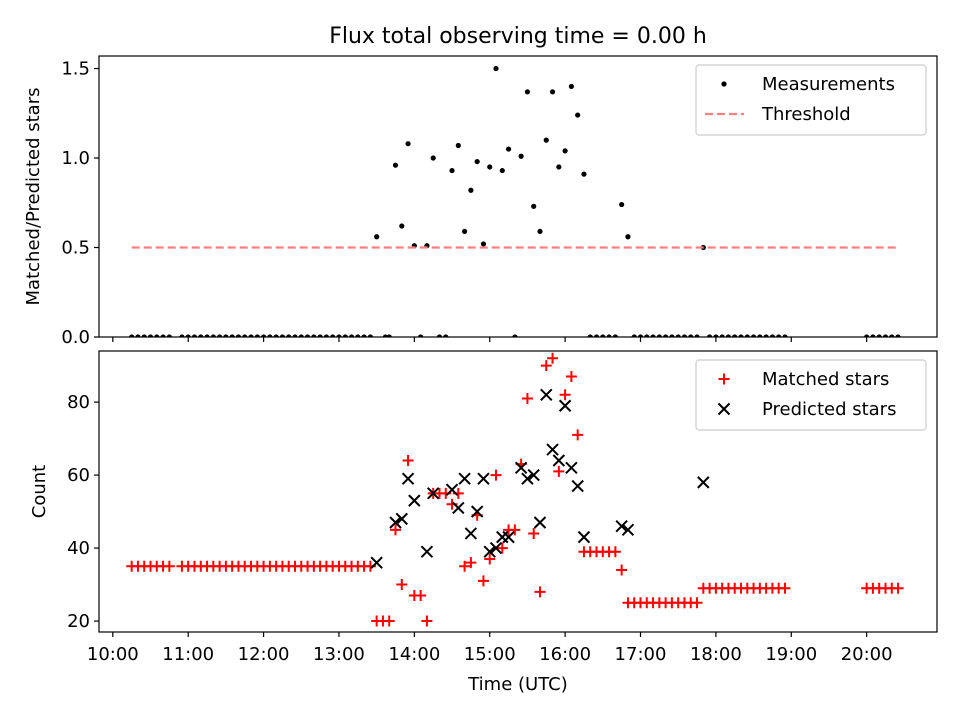 The width and height of the screenshot is (960, 720). What do you see at coordinates (75, 158) in the screenshot?
I see `ratio-y-tick-label: 1.0` at bounding box center [75, 158].